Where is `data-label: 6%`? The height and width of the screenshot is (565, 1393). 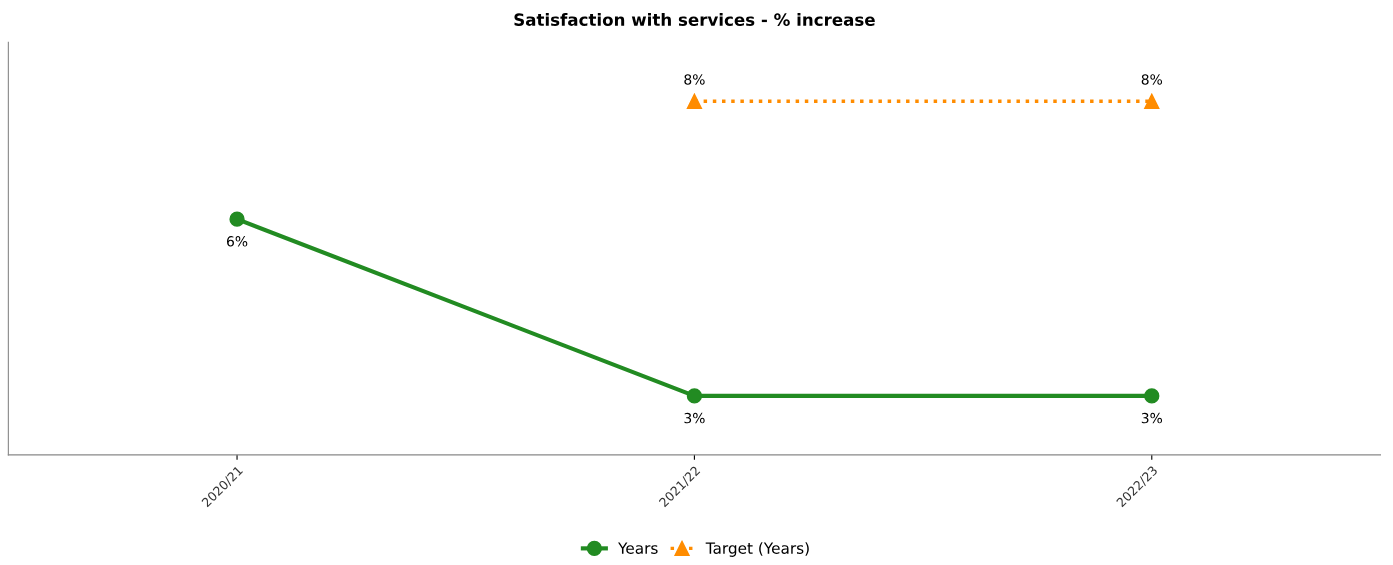
data-label: 6% is located at coordinates (237, 241).